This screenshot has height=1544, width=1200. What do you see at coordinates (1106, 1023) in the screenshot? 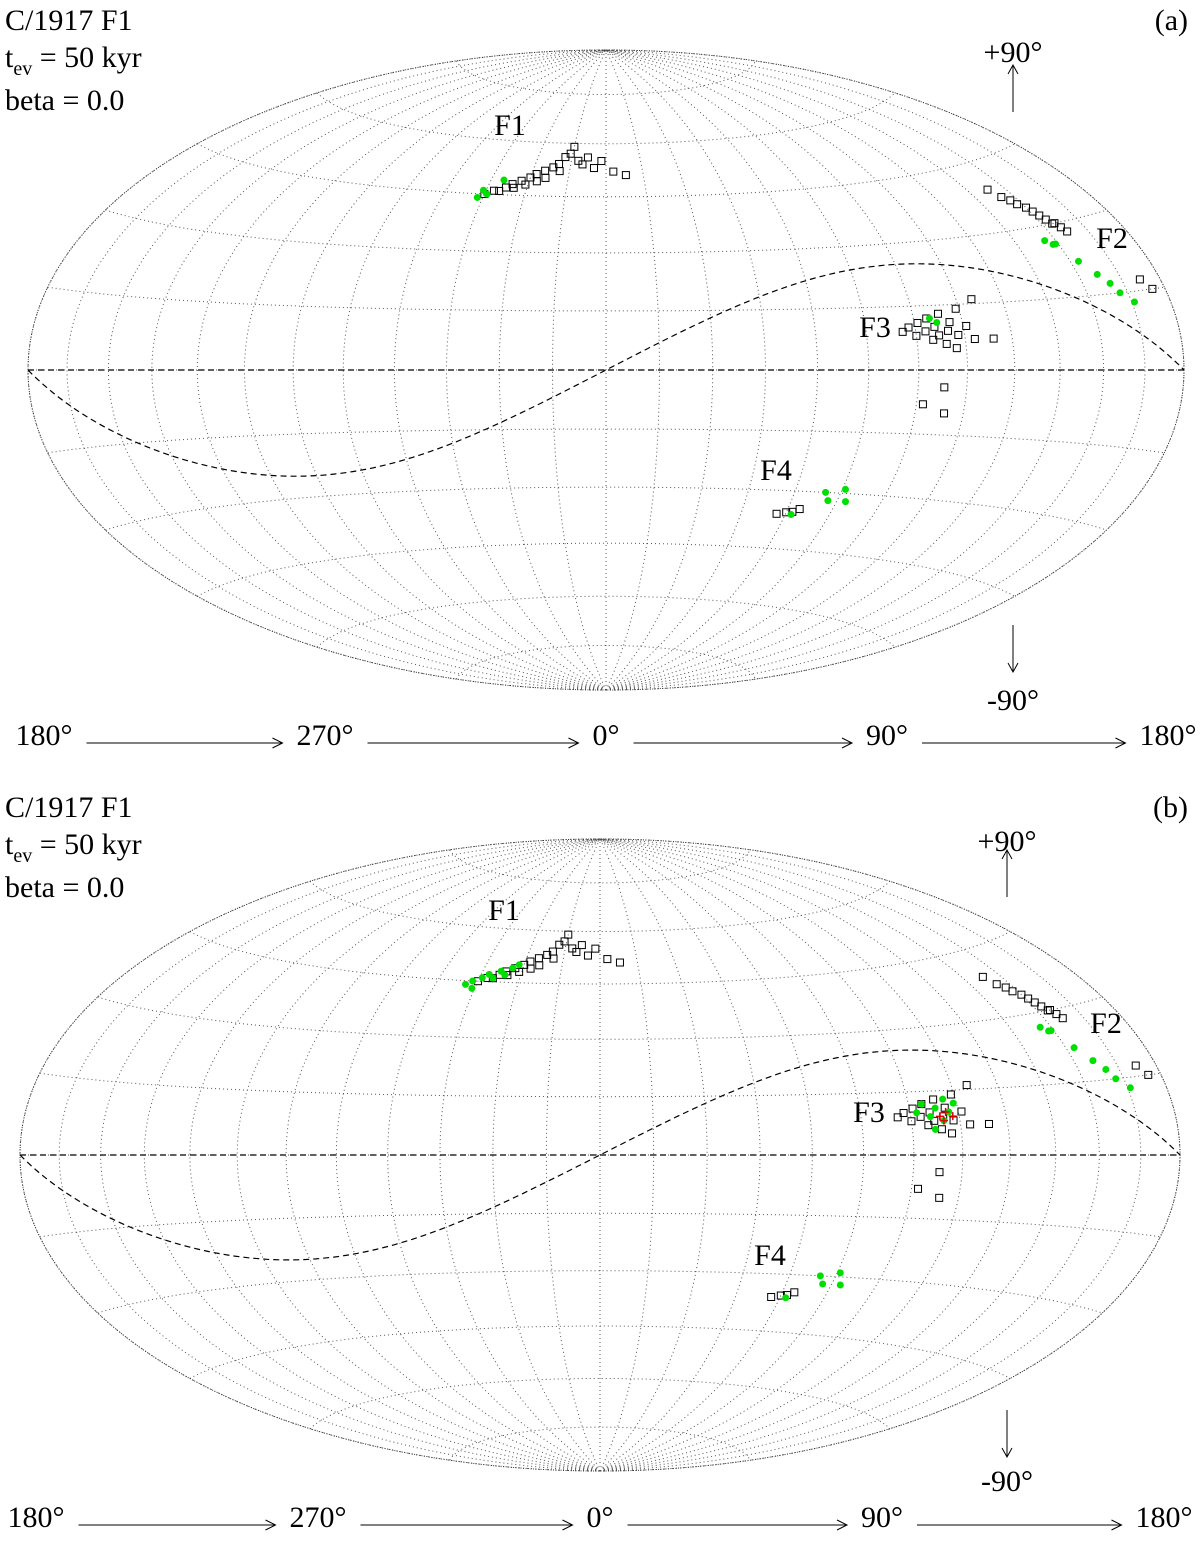
I see `cluster-label: F2` at bounding box center [1106, 1023].